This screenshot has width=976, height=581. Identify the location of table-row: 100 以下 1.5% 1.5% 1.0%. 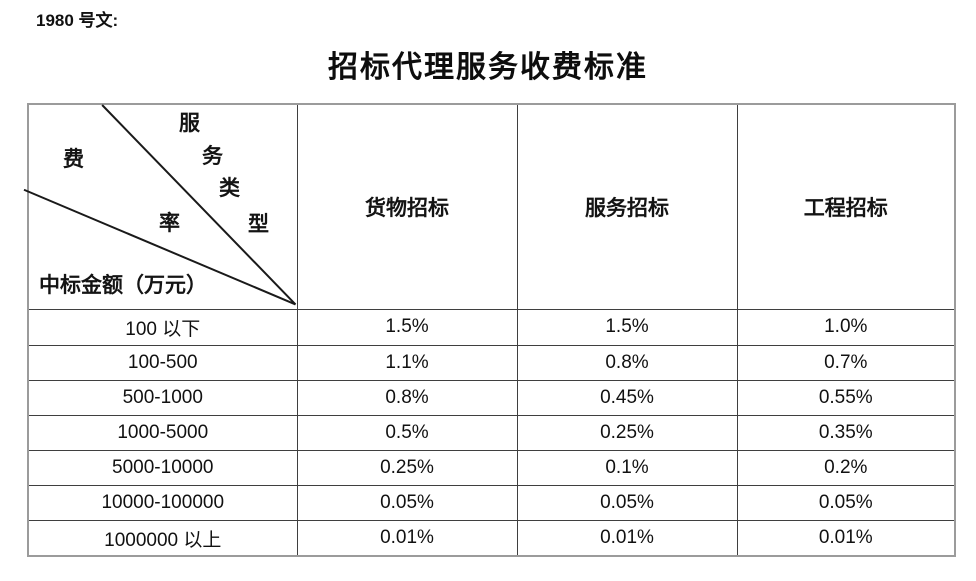
(491, 327).